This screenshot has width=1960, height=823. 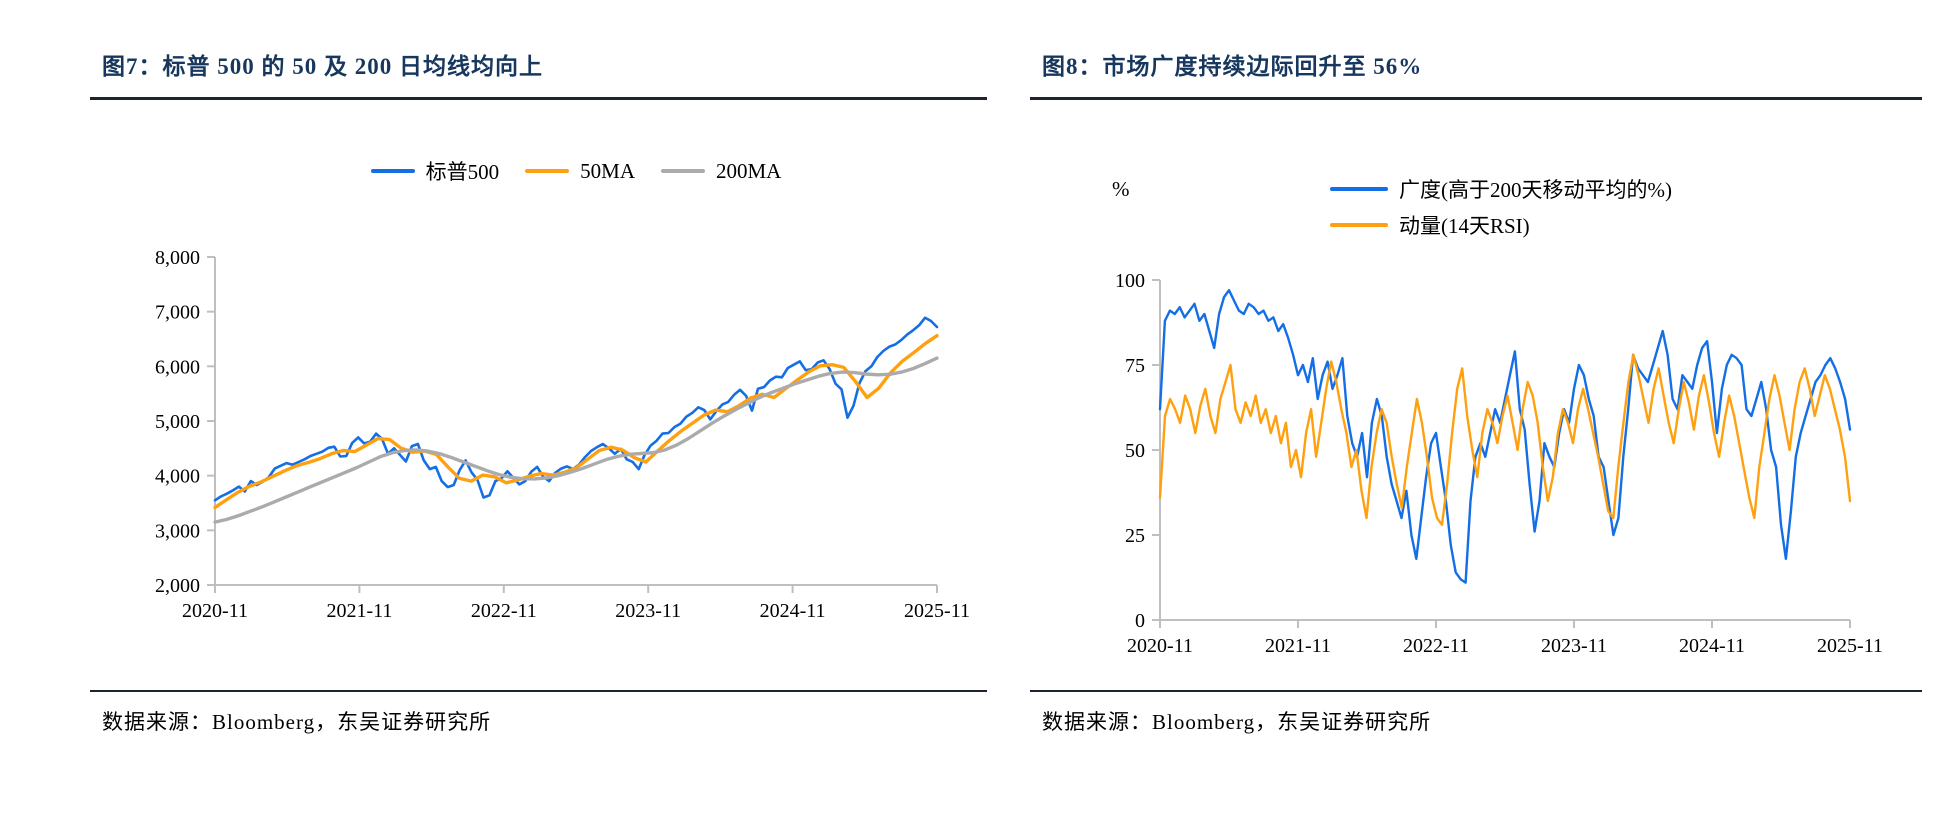 I want to click on y-tick-label: 75, so click(x=1135, y=366).